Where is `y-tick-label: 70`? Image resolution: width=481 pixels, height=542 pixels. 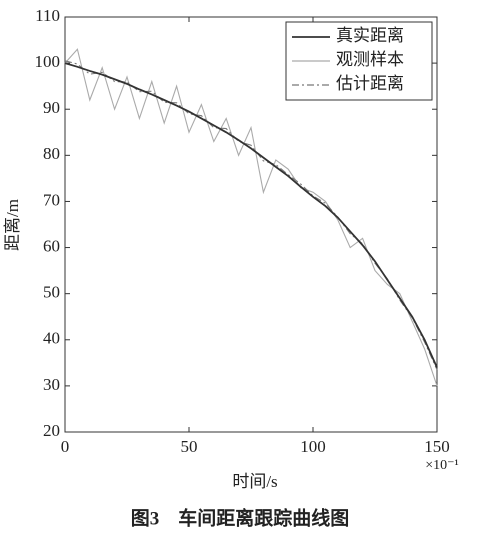 y-tick-label: 70 is located at coordinates (51, 199).